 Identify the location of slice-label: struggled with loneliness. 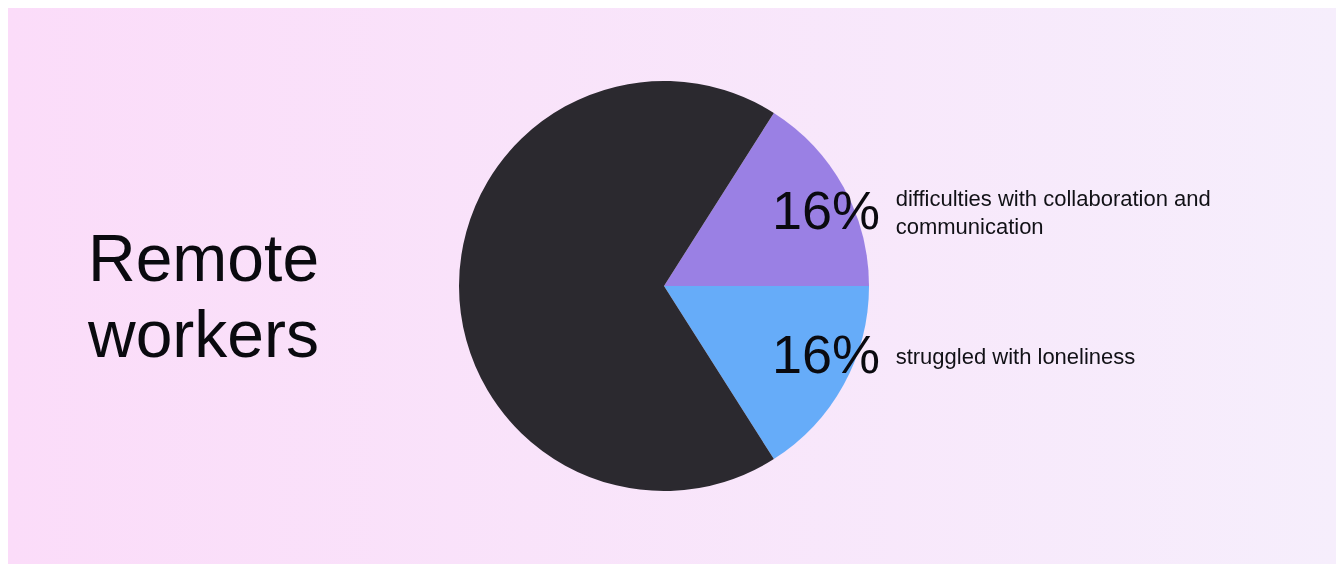
(1015, 357).